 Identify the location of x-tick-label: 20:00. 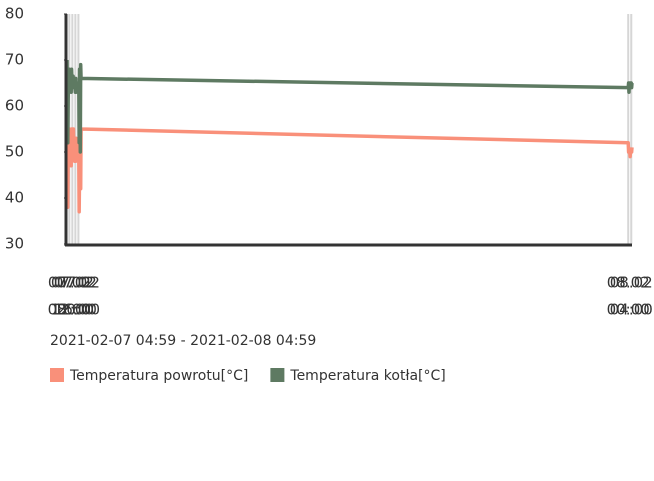
(78, 310).